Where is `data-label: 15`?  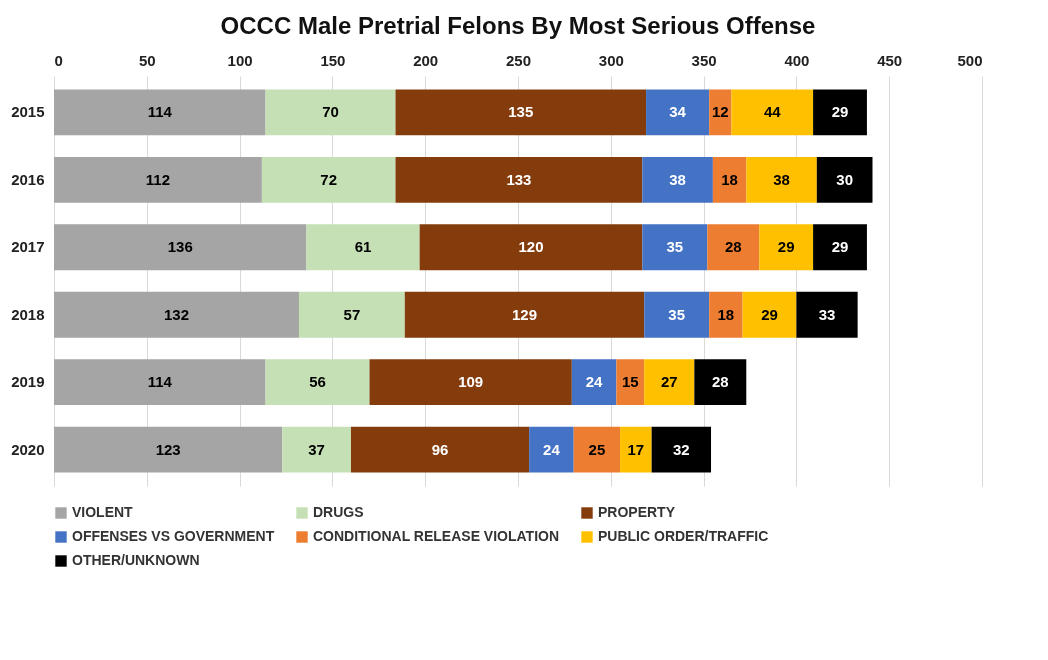
data-label: 15 is located at coordinates (630, 382).